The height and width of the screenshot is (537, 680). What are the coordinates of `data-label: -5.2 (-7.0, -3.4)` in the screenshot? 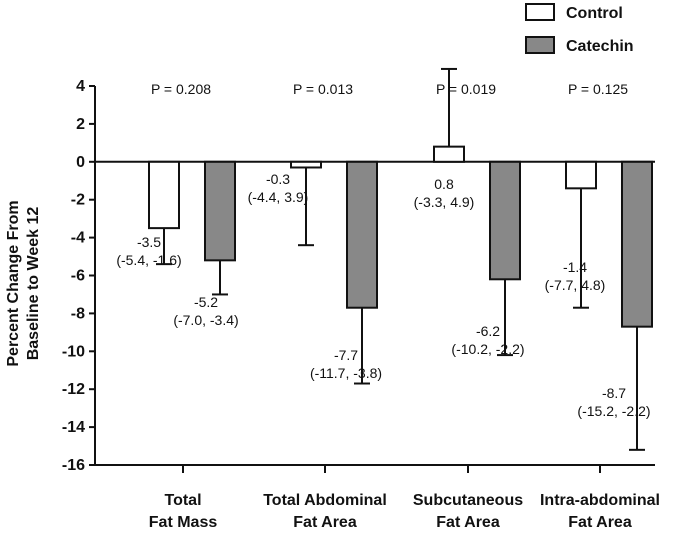 It's located at (205, 311).